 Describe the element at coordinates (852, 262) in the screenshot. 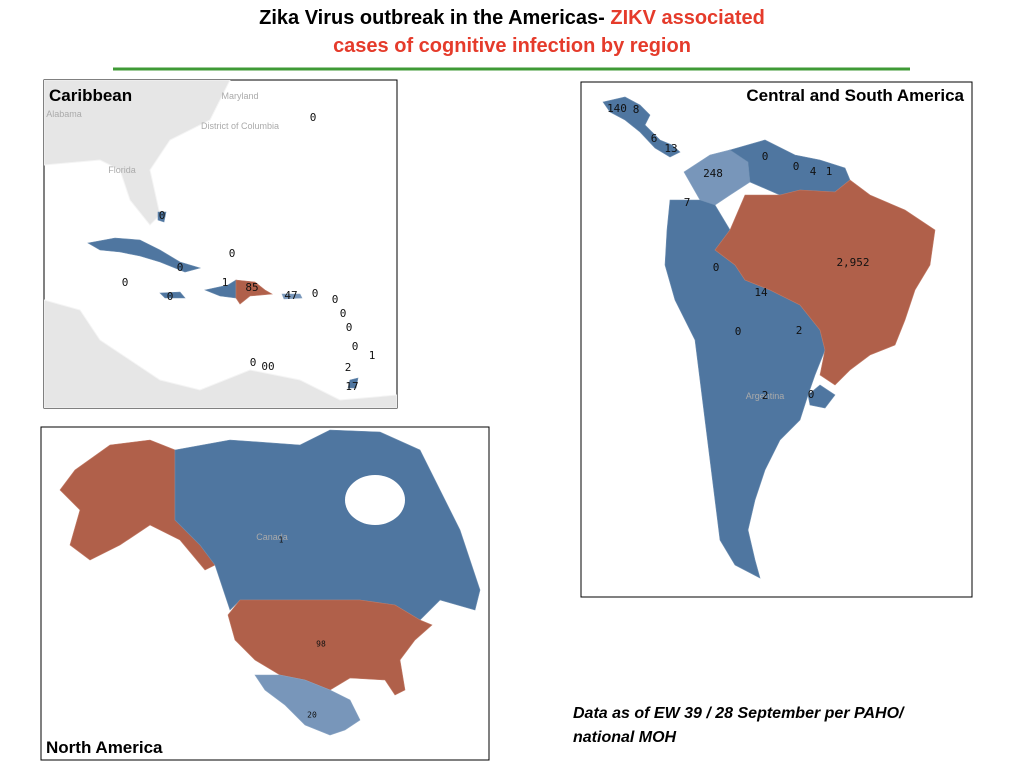

I see `case-label: 2,952` at that location.